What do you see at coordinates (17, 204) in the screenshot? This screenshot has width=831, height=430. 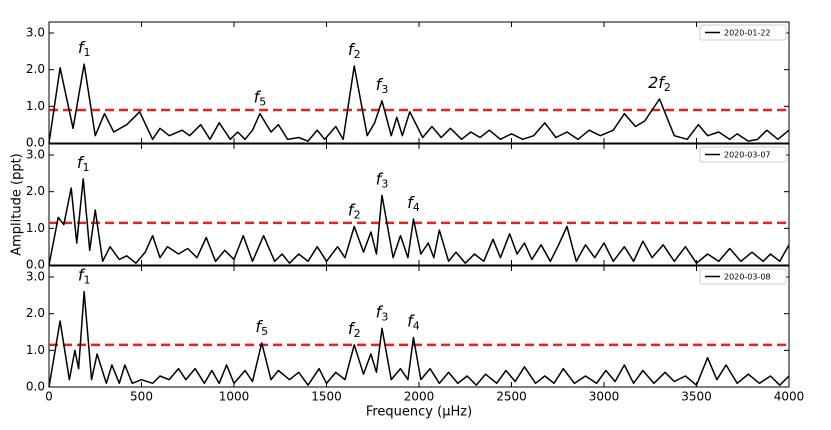 I see `y-axis-label: Amplitude (ppt)` at bounding box center [17, 204].